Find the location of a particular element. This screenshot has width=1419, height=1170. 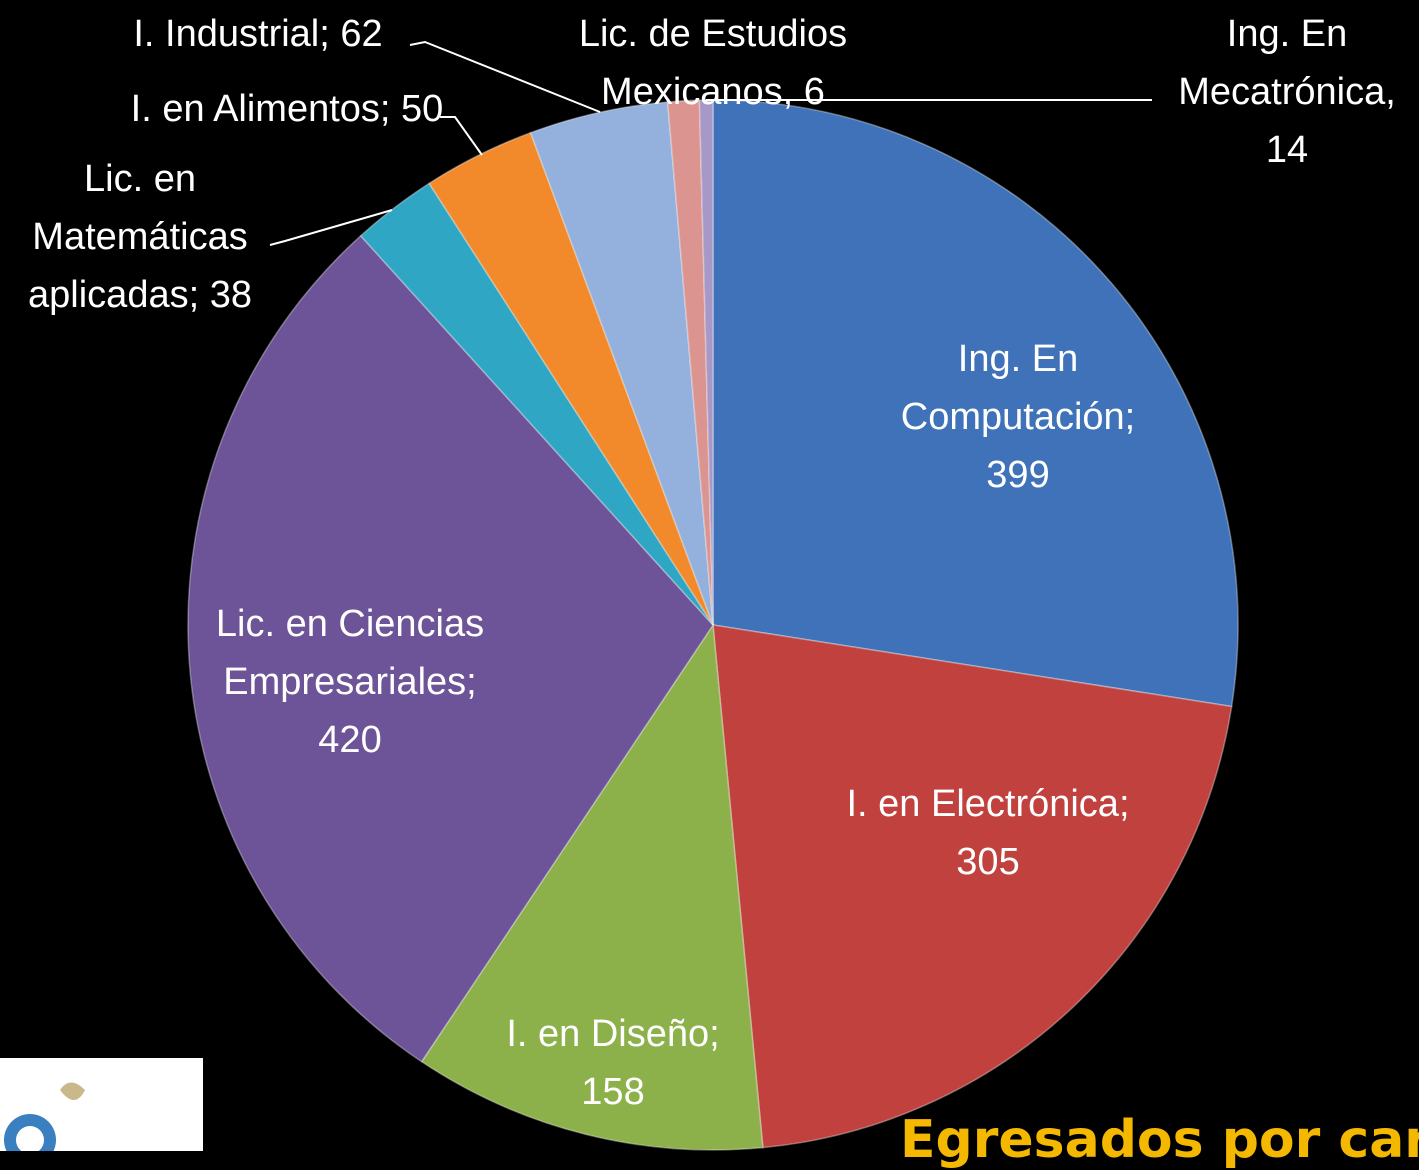

data-label: I. Industrial; 62 is located at coordinates (258, 34).